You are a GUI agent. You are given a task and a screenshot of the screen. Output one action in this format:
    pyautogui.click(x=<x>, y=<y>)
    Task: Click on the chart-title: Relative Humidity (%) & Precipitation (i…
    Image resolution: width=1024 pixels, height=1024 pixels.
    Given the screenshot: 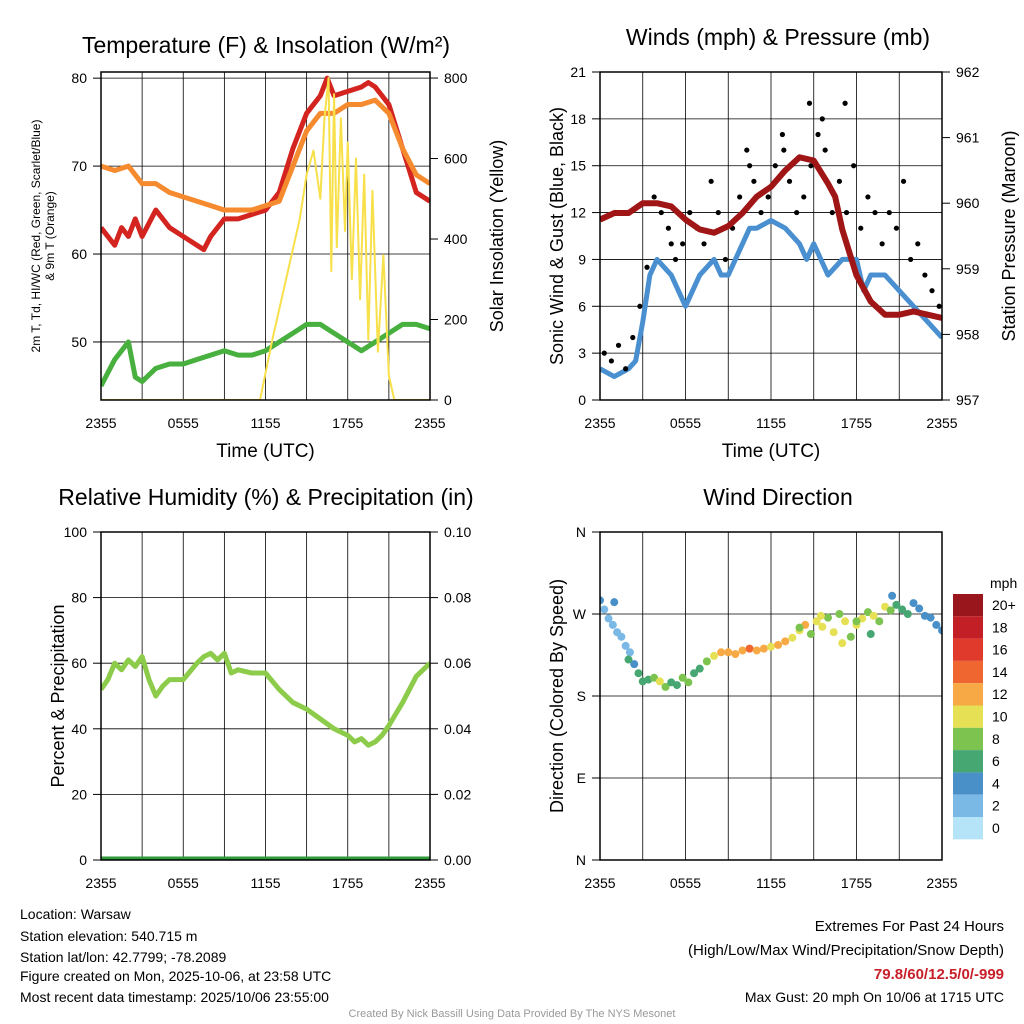 What is the action you would take?
    pyautogui.click(x=265, y=497)
    